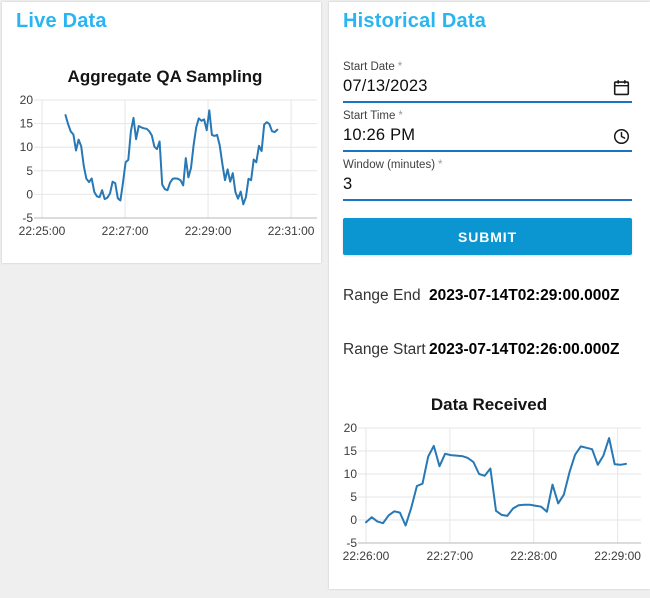  Describe the element at coordinates (369, 67) in the screenshot. I see `start-date-label-text: Start Date` at that location.